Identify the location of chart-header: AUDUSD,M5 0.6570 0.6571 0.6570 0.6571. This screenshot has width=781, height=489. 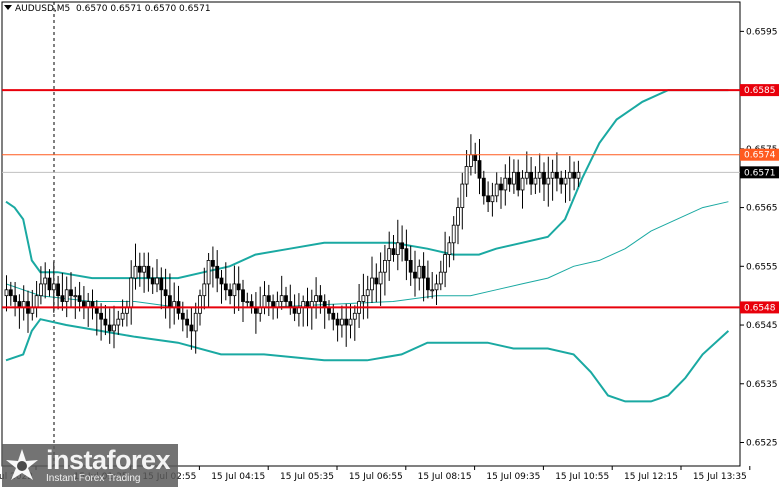
(107, 9).